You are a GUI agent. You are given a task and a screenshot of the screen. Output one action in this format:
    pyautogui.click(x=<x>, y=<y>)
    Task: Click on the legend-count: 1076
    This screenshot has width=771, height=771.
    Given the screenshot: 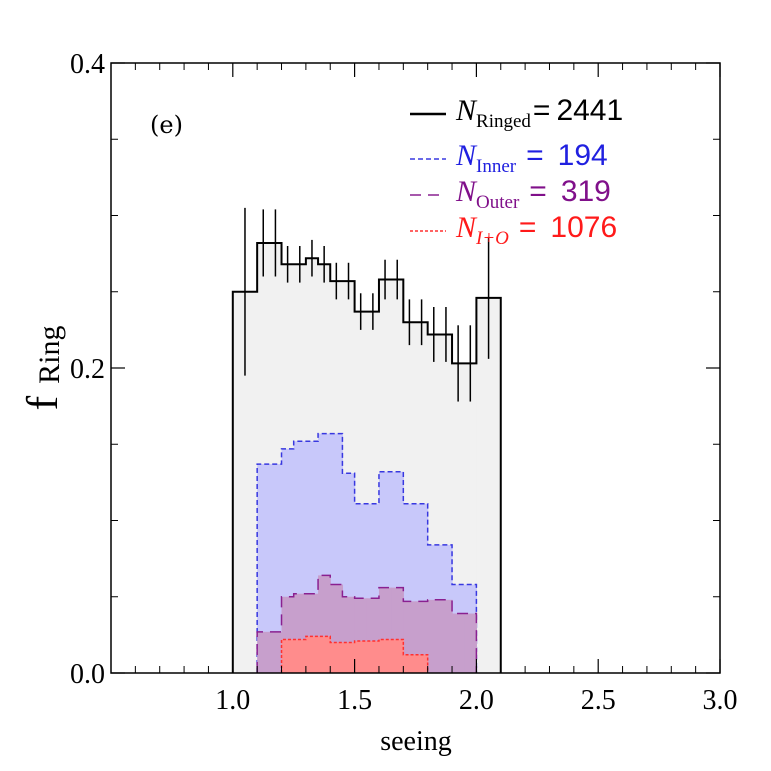 What is the action you would take?
    pyautogui.click(x=583, y=227)
    